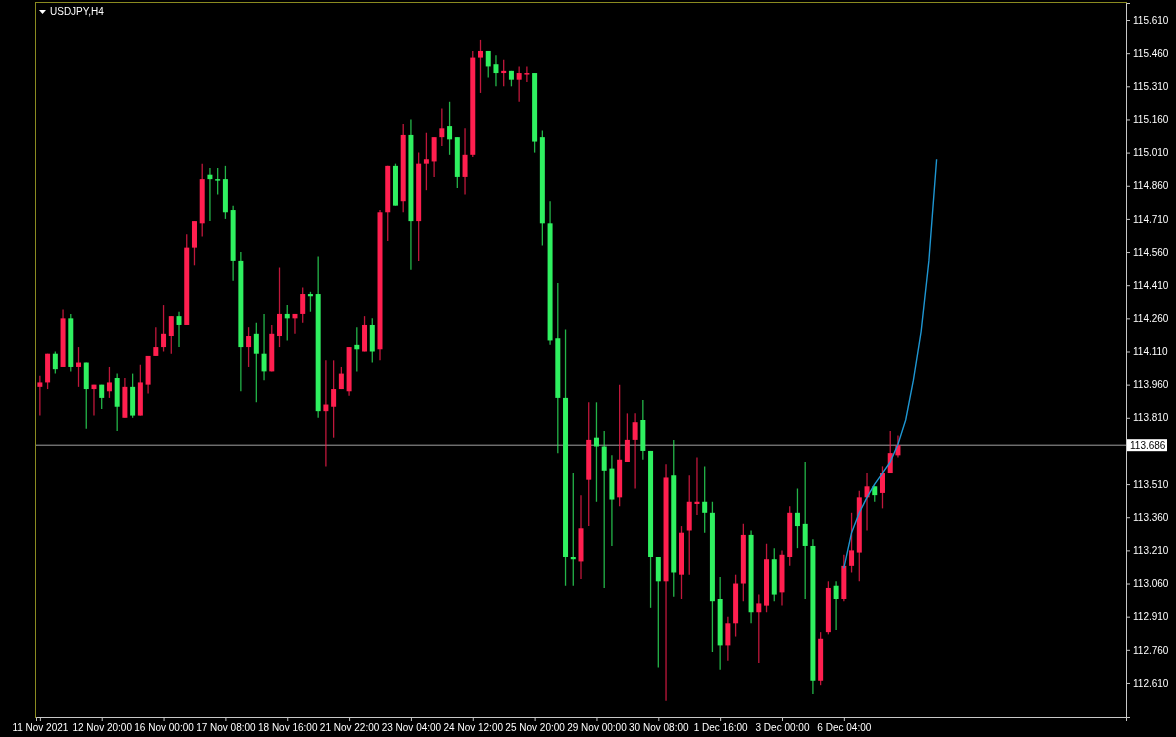 The image size is (1176, 737). I want to click on y-tick-label: 114.410, so click(1151, 285).